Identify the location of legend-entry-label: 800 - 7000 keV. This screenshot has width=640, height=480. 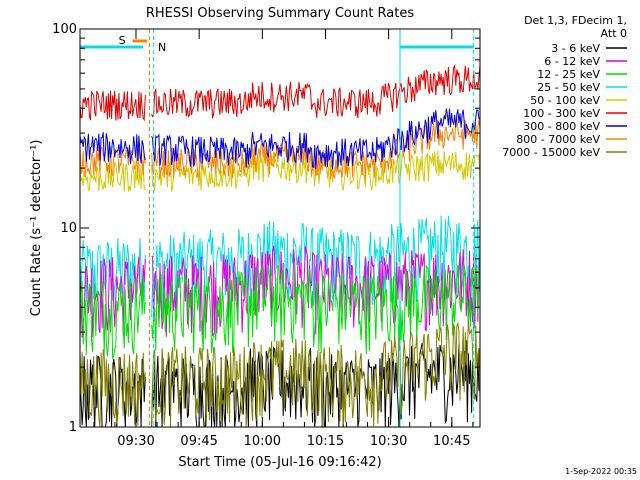
(558, 139).